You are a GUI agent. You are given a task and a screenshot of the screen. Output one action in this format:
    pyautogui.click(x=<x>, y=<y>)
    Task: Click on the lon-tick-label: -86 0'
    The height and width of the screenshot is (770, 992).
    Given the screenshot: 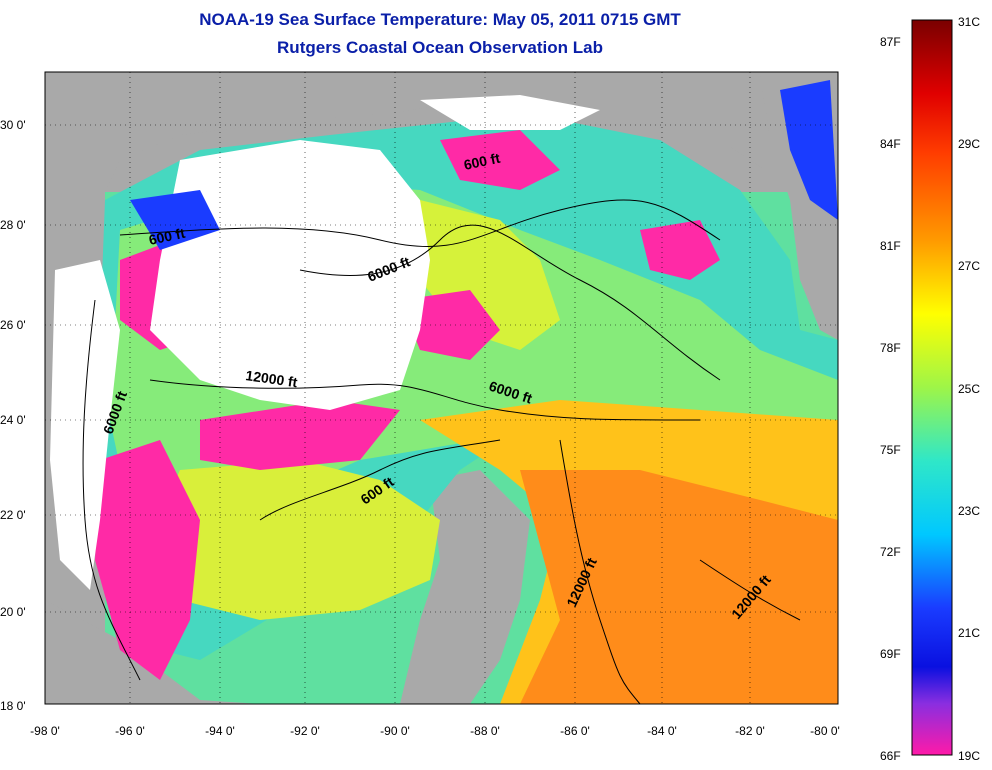 What is the action you would take?
    pyautogui.click(x=575, y=731)
    